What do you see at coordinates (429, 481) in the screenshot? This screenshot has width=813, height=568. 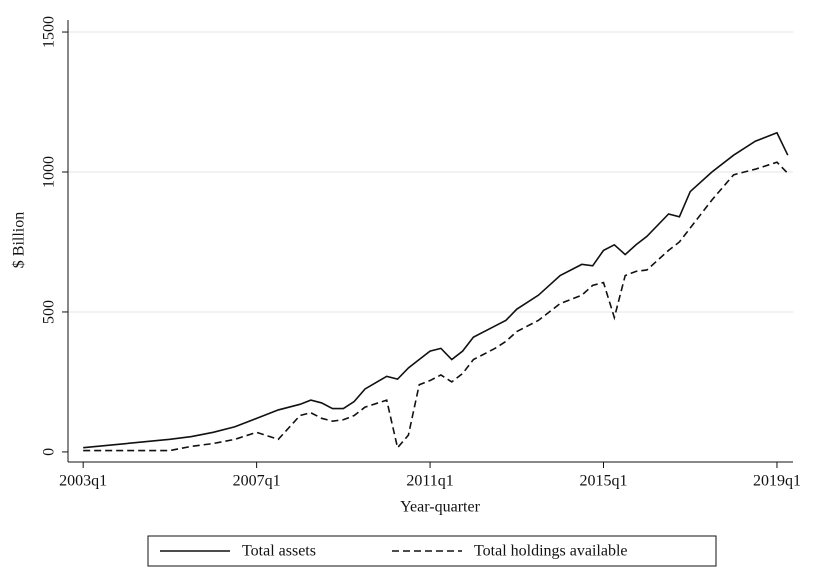 I see `x-tick-label: 2011q1` at bounding box center [429, 481].